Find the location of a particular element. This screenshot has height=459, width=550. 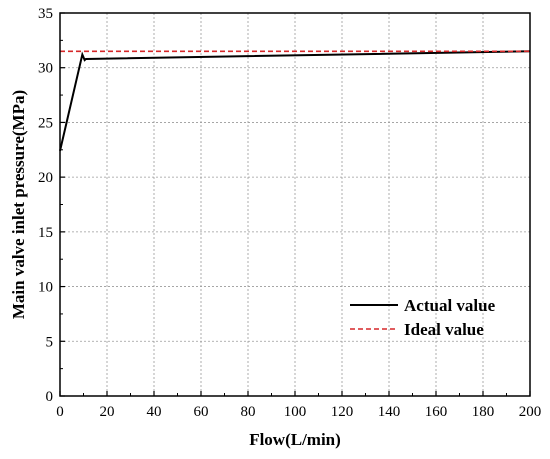

y-tick-label: 0 is located at coordinates (50, 397).